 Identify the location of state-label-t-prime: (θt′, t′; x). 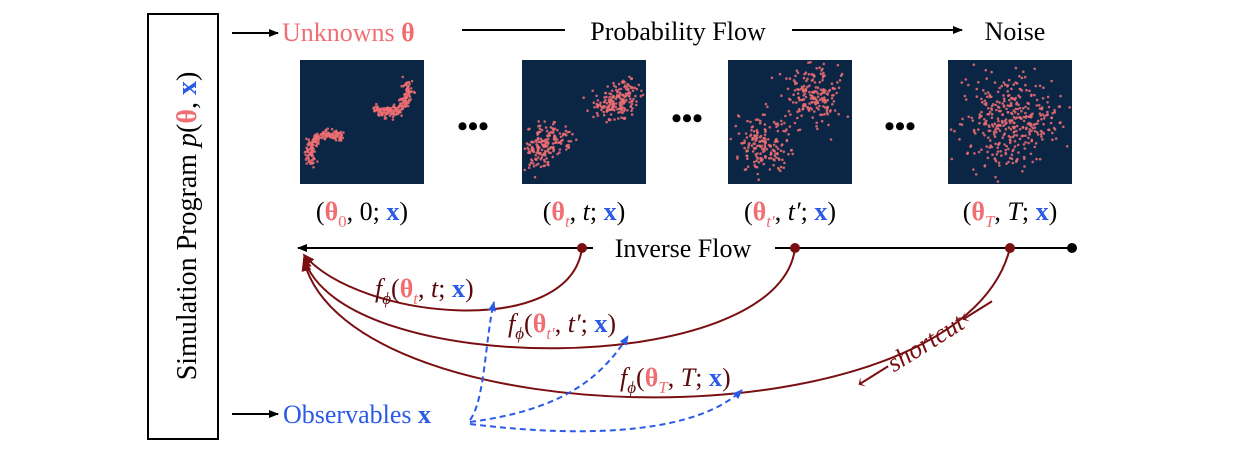
(790, 214).